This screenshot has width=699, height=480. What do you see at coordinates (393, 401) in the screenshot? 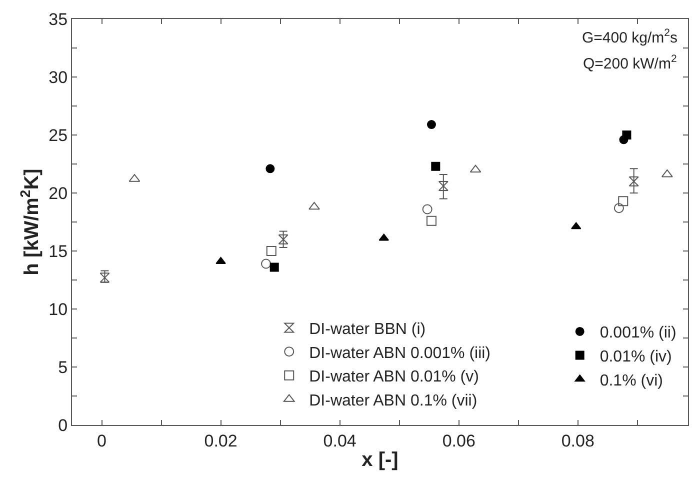
I see `legend-label: DI-water ABN 0.1% (vii)` at bounding box center [393, 401].